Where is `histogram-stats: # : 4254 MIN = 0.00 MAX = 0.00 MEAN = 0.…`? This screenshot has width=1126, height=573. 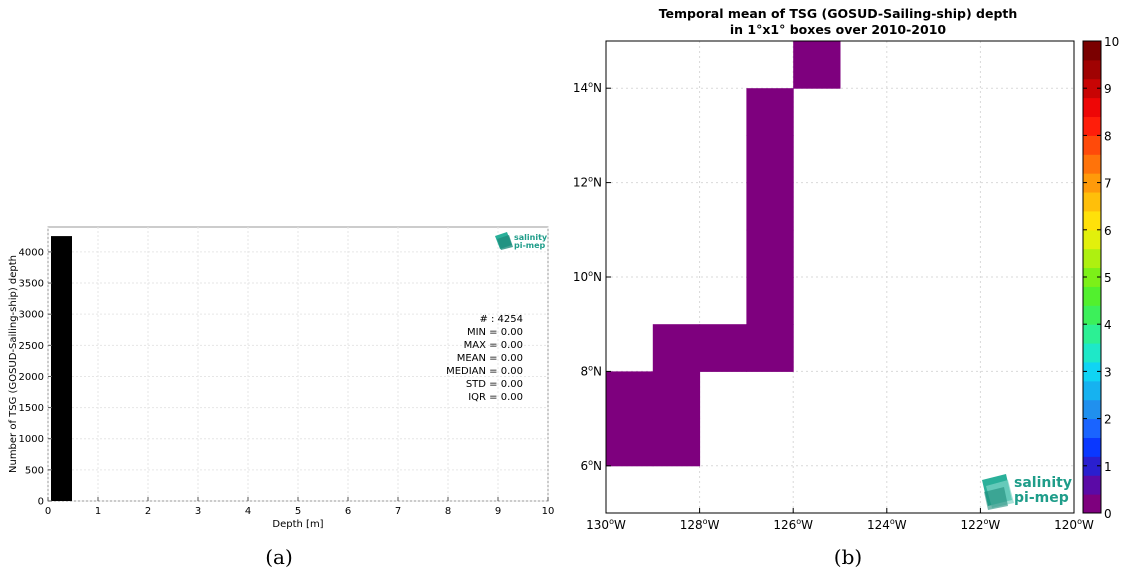 histogram-stats: # : 4254 MIN = 0.00 MAX = 0.00 MEAN = 0.… is located at coordinates (484, 358).